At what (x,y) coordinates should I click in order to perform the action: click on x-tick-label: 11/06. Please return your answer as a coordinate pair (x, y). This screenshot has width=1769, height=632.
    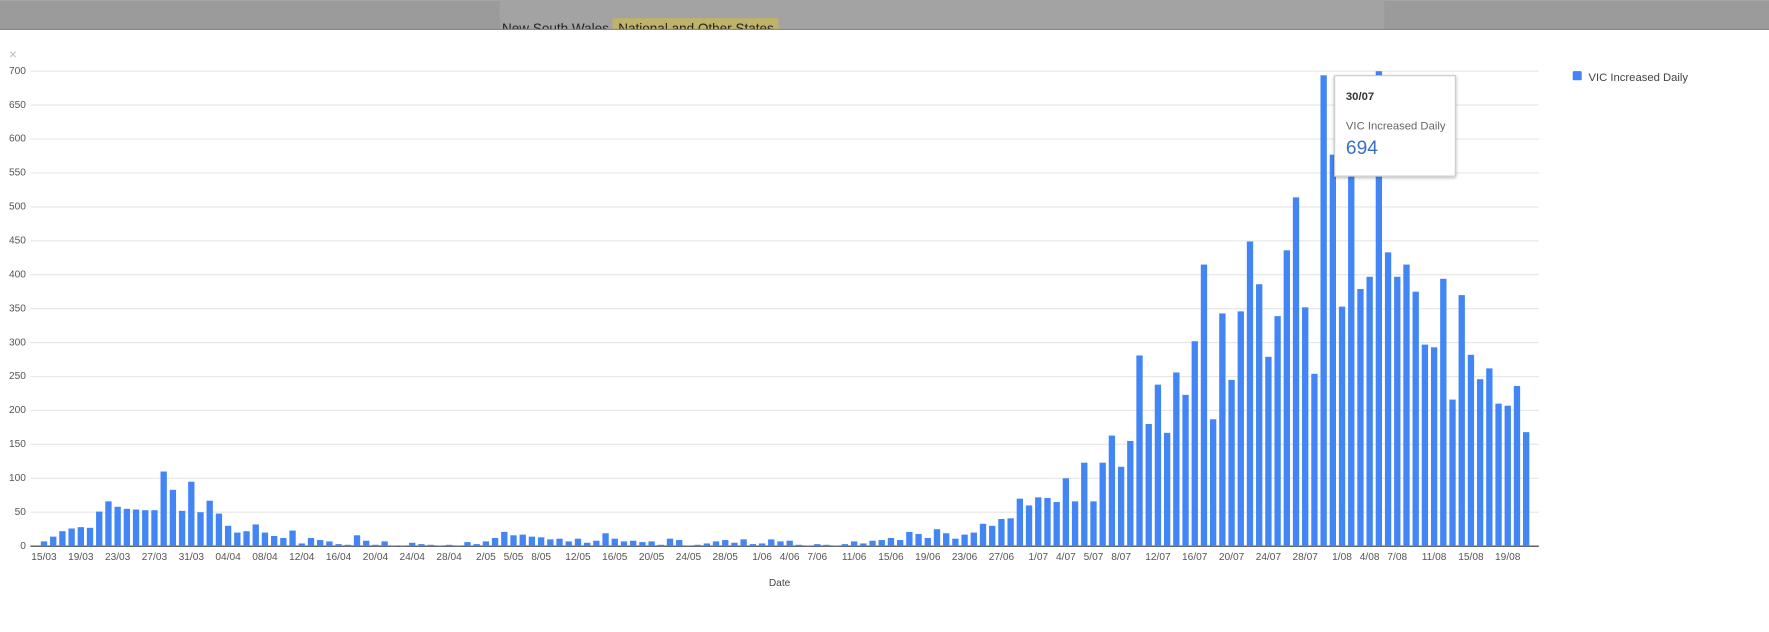
    Looking at the image, I should click on (854, 557).